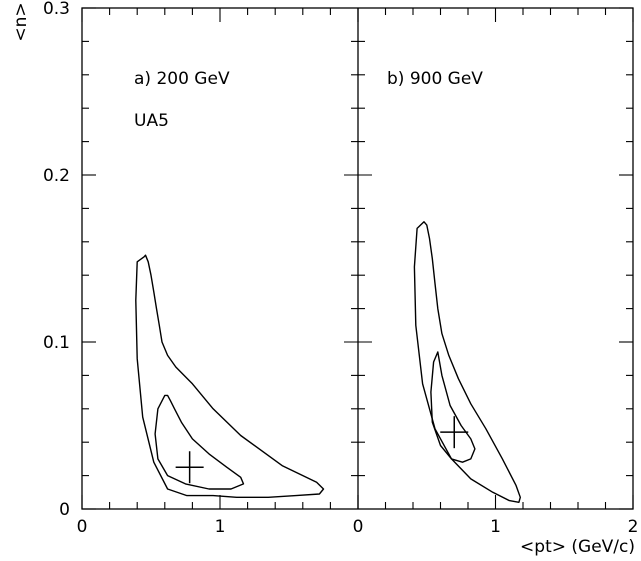 The image size is (641, 561). I want to click on y-tick-label: 0, so click(64, 510).